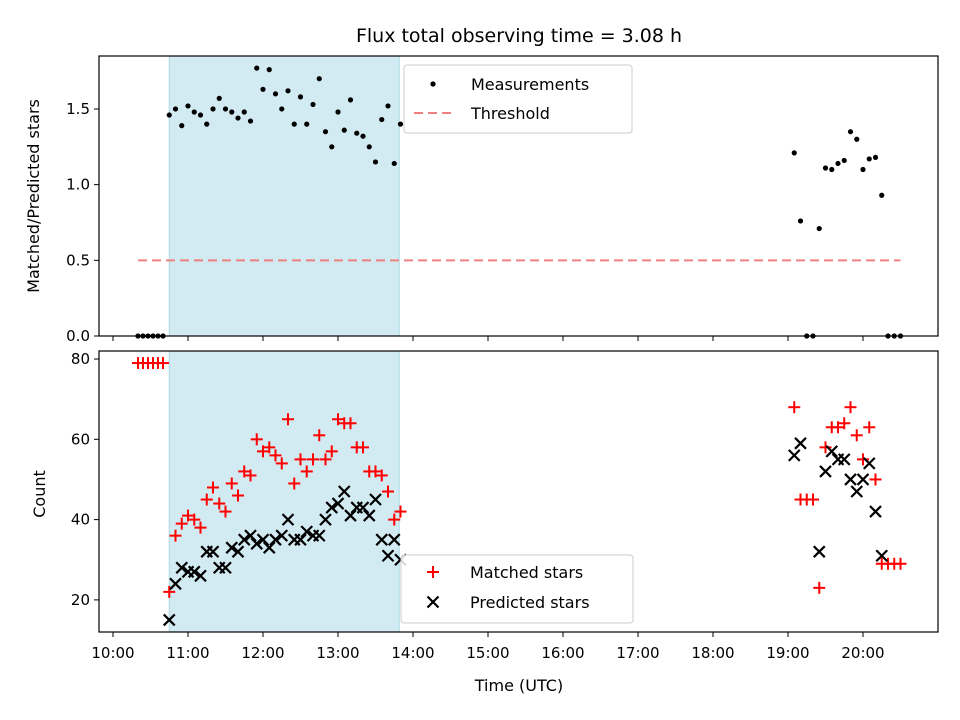 This screenshot has height=720, width=960. Describe the element at coordinates (530, 602) in the screenshot. I see `legend-predicted-label: Predicted stars` at that location.